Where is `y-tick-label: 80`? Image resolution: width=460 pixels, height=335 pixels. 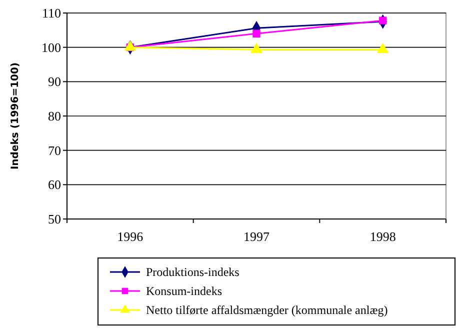
y-tick-label: 80 is located at coordinates (54, 116).